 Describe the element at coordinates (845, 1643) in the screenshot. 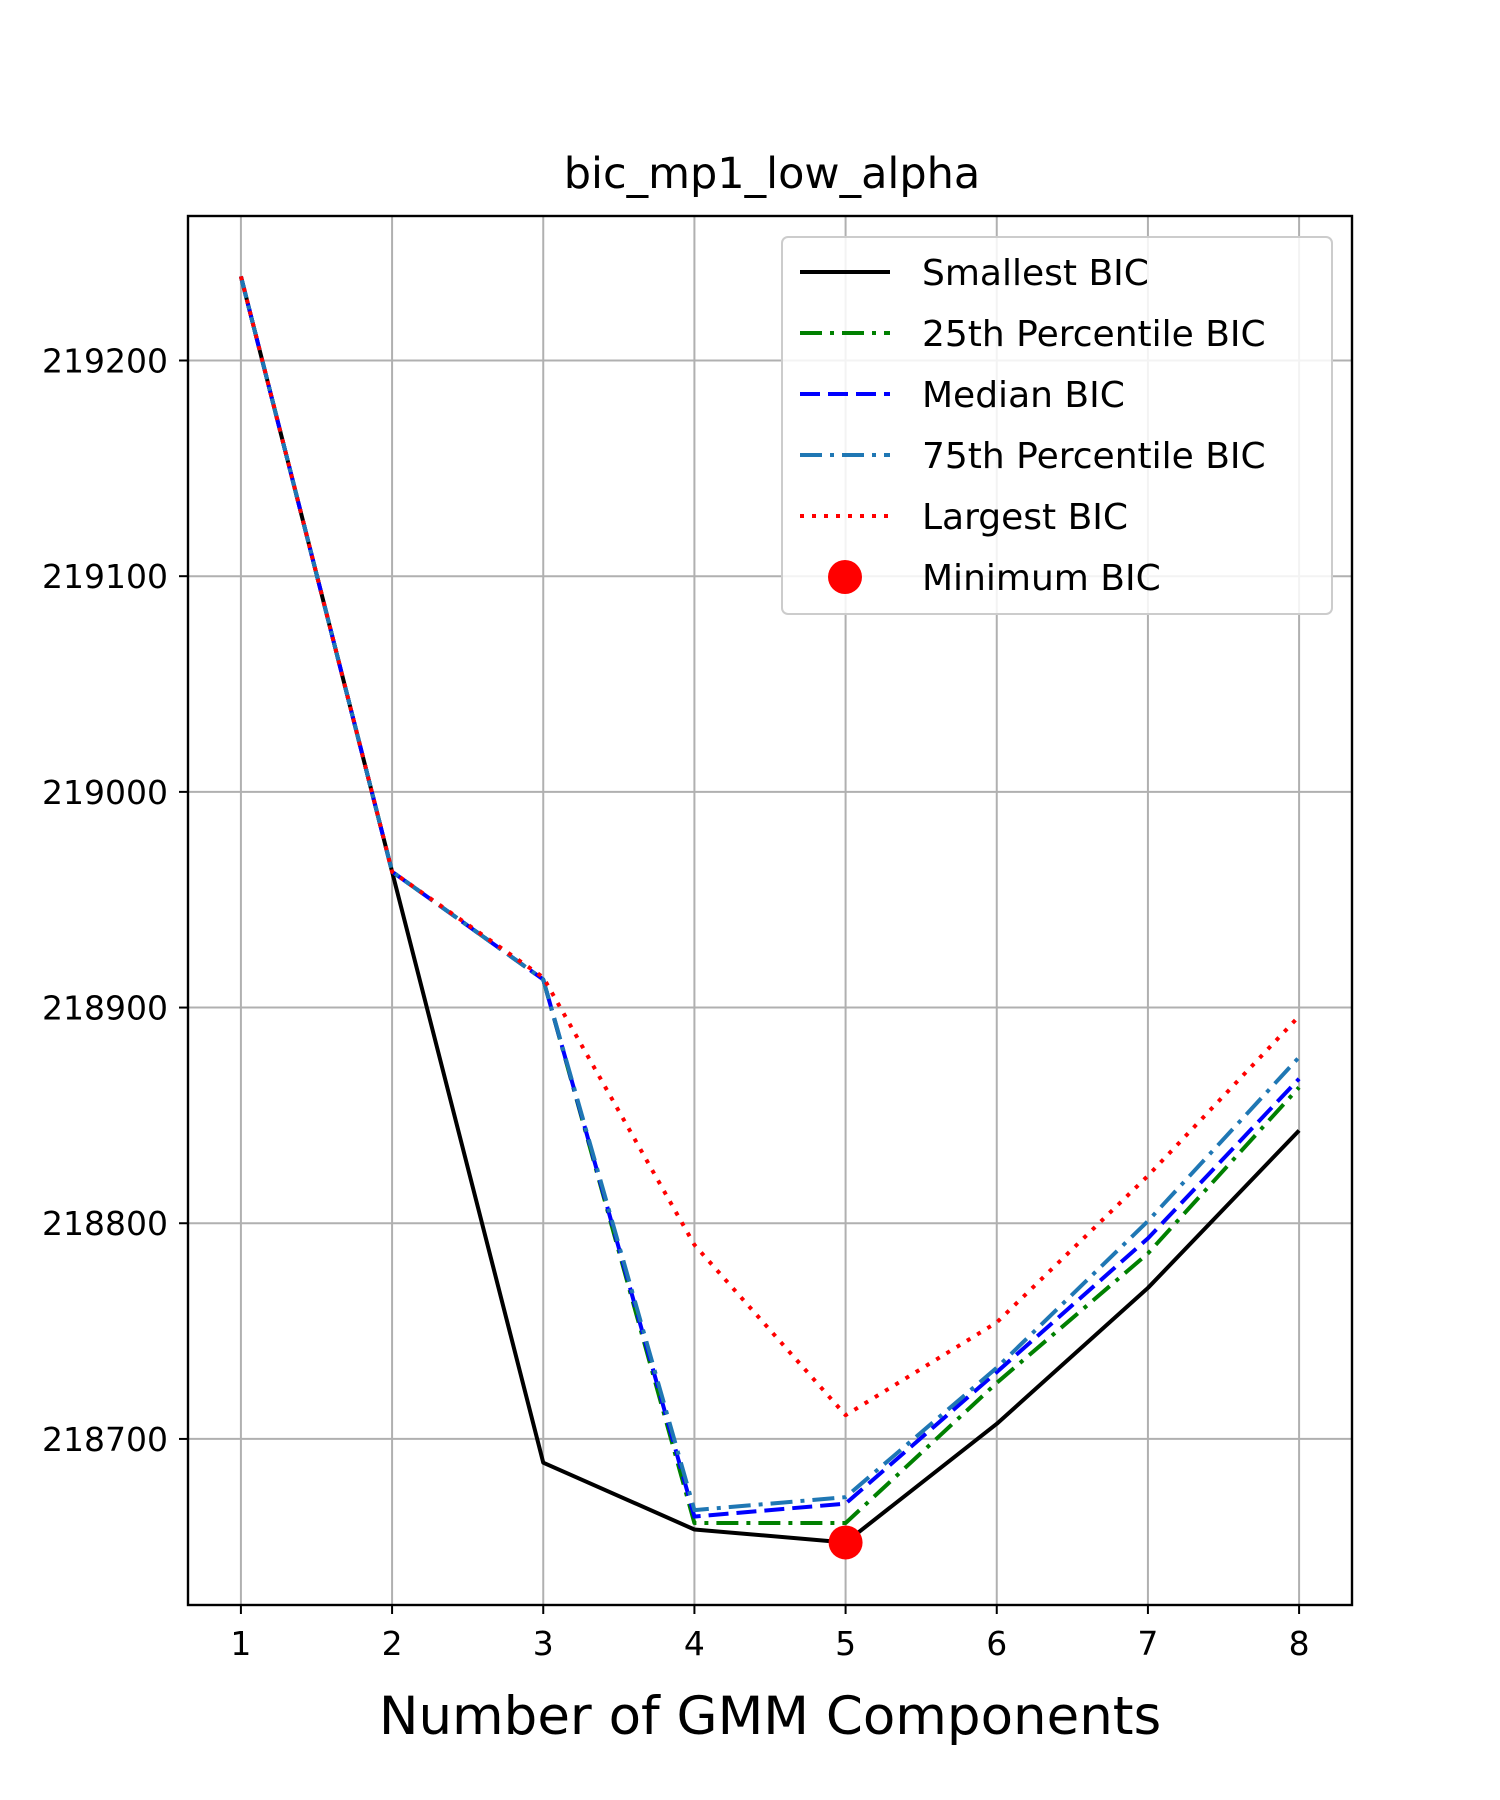

I see `x-tick-label: 5` at that location.